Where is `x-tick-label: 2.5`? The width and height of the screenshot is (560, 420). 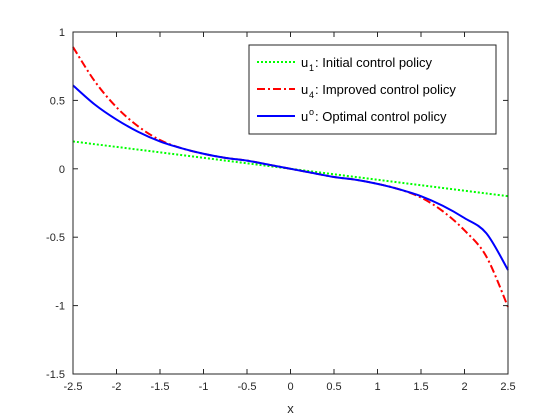
x-tick-label: 2.5 is located at coordinates (507, 387).